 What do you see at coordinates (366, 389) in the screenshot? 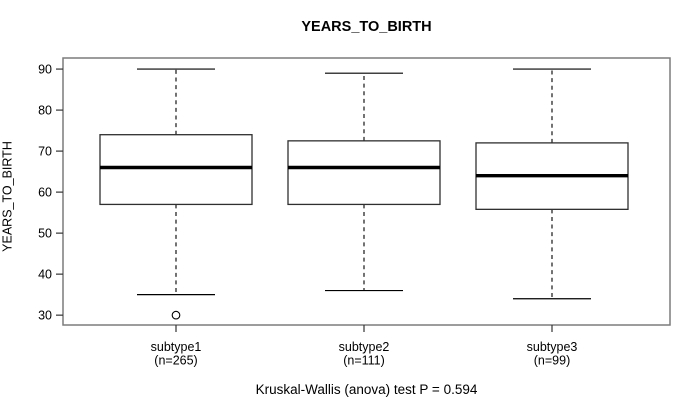
I see `stat-test-caption: Kruskal-Wallis (anova) test P = 0.594` at bounding box center [366, 389].